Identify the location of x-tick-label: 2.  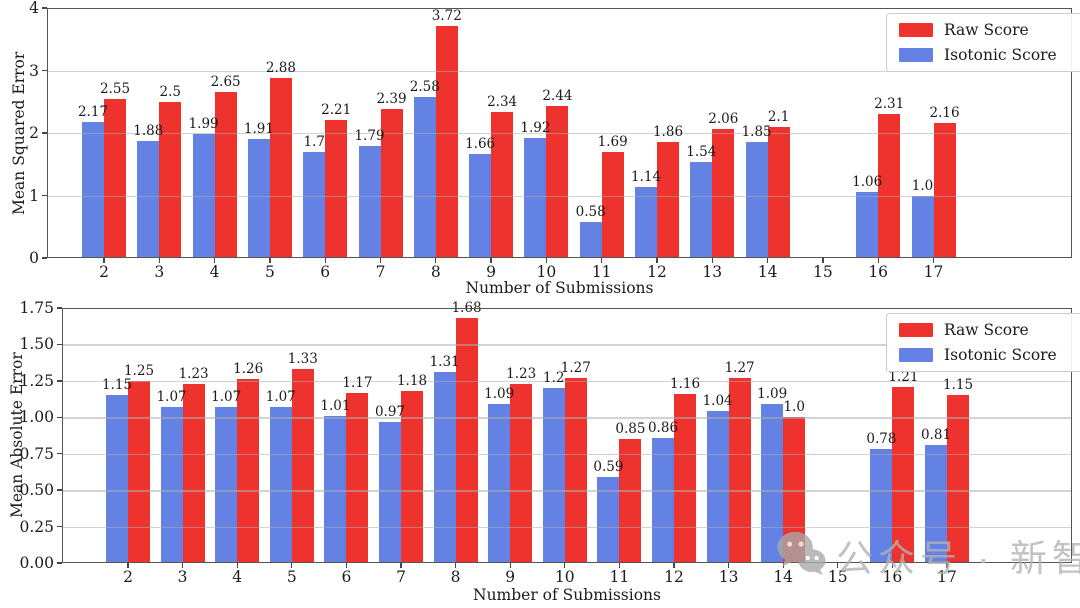
(128, 577).